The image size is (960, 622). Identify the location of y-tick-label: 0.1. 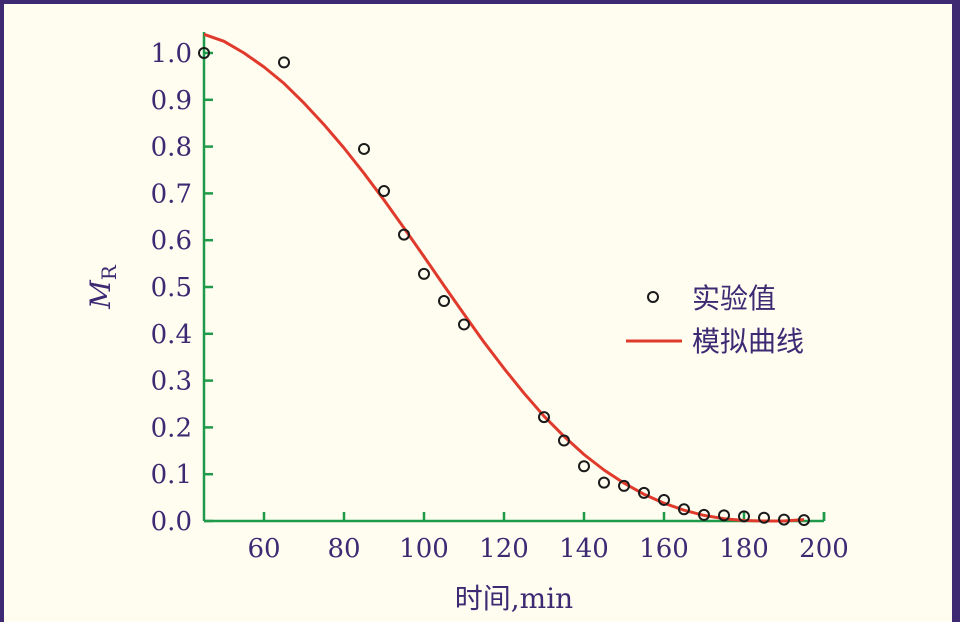
(171, 475).